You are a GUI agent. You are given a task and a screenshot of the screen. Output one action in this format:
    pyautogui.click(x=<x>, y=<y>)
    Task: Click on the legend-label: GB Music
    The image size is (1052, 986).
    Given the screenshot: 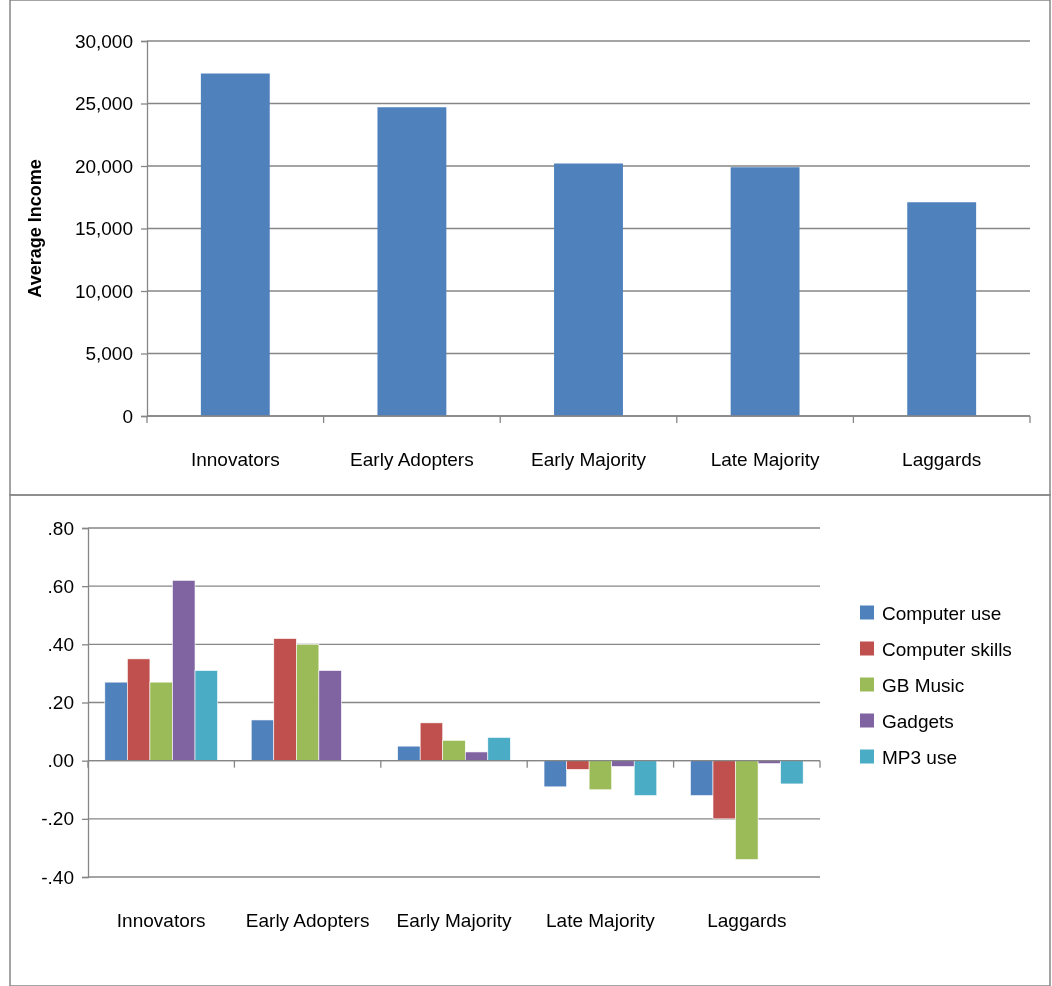 What is the action you would take?
    pyautogui.click(x=923, y=685)
    